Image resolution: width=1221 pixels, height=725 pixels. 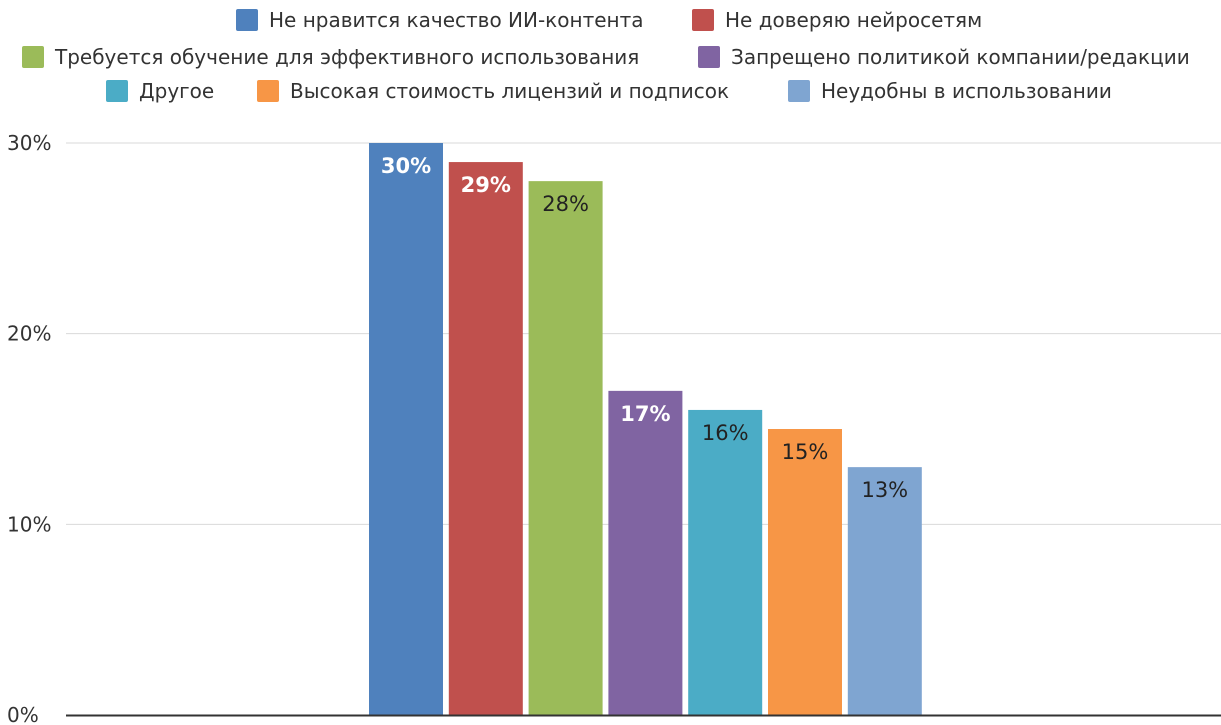 I want to click on legend-label: Другое, so click(x=176, y=91).